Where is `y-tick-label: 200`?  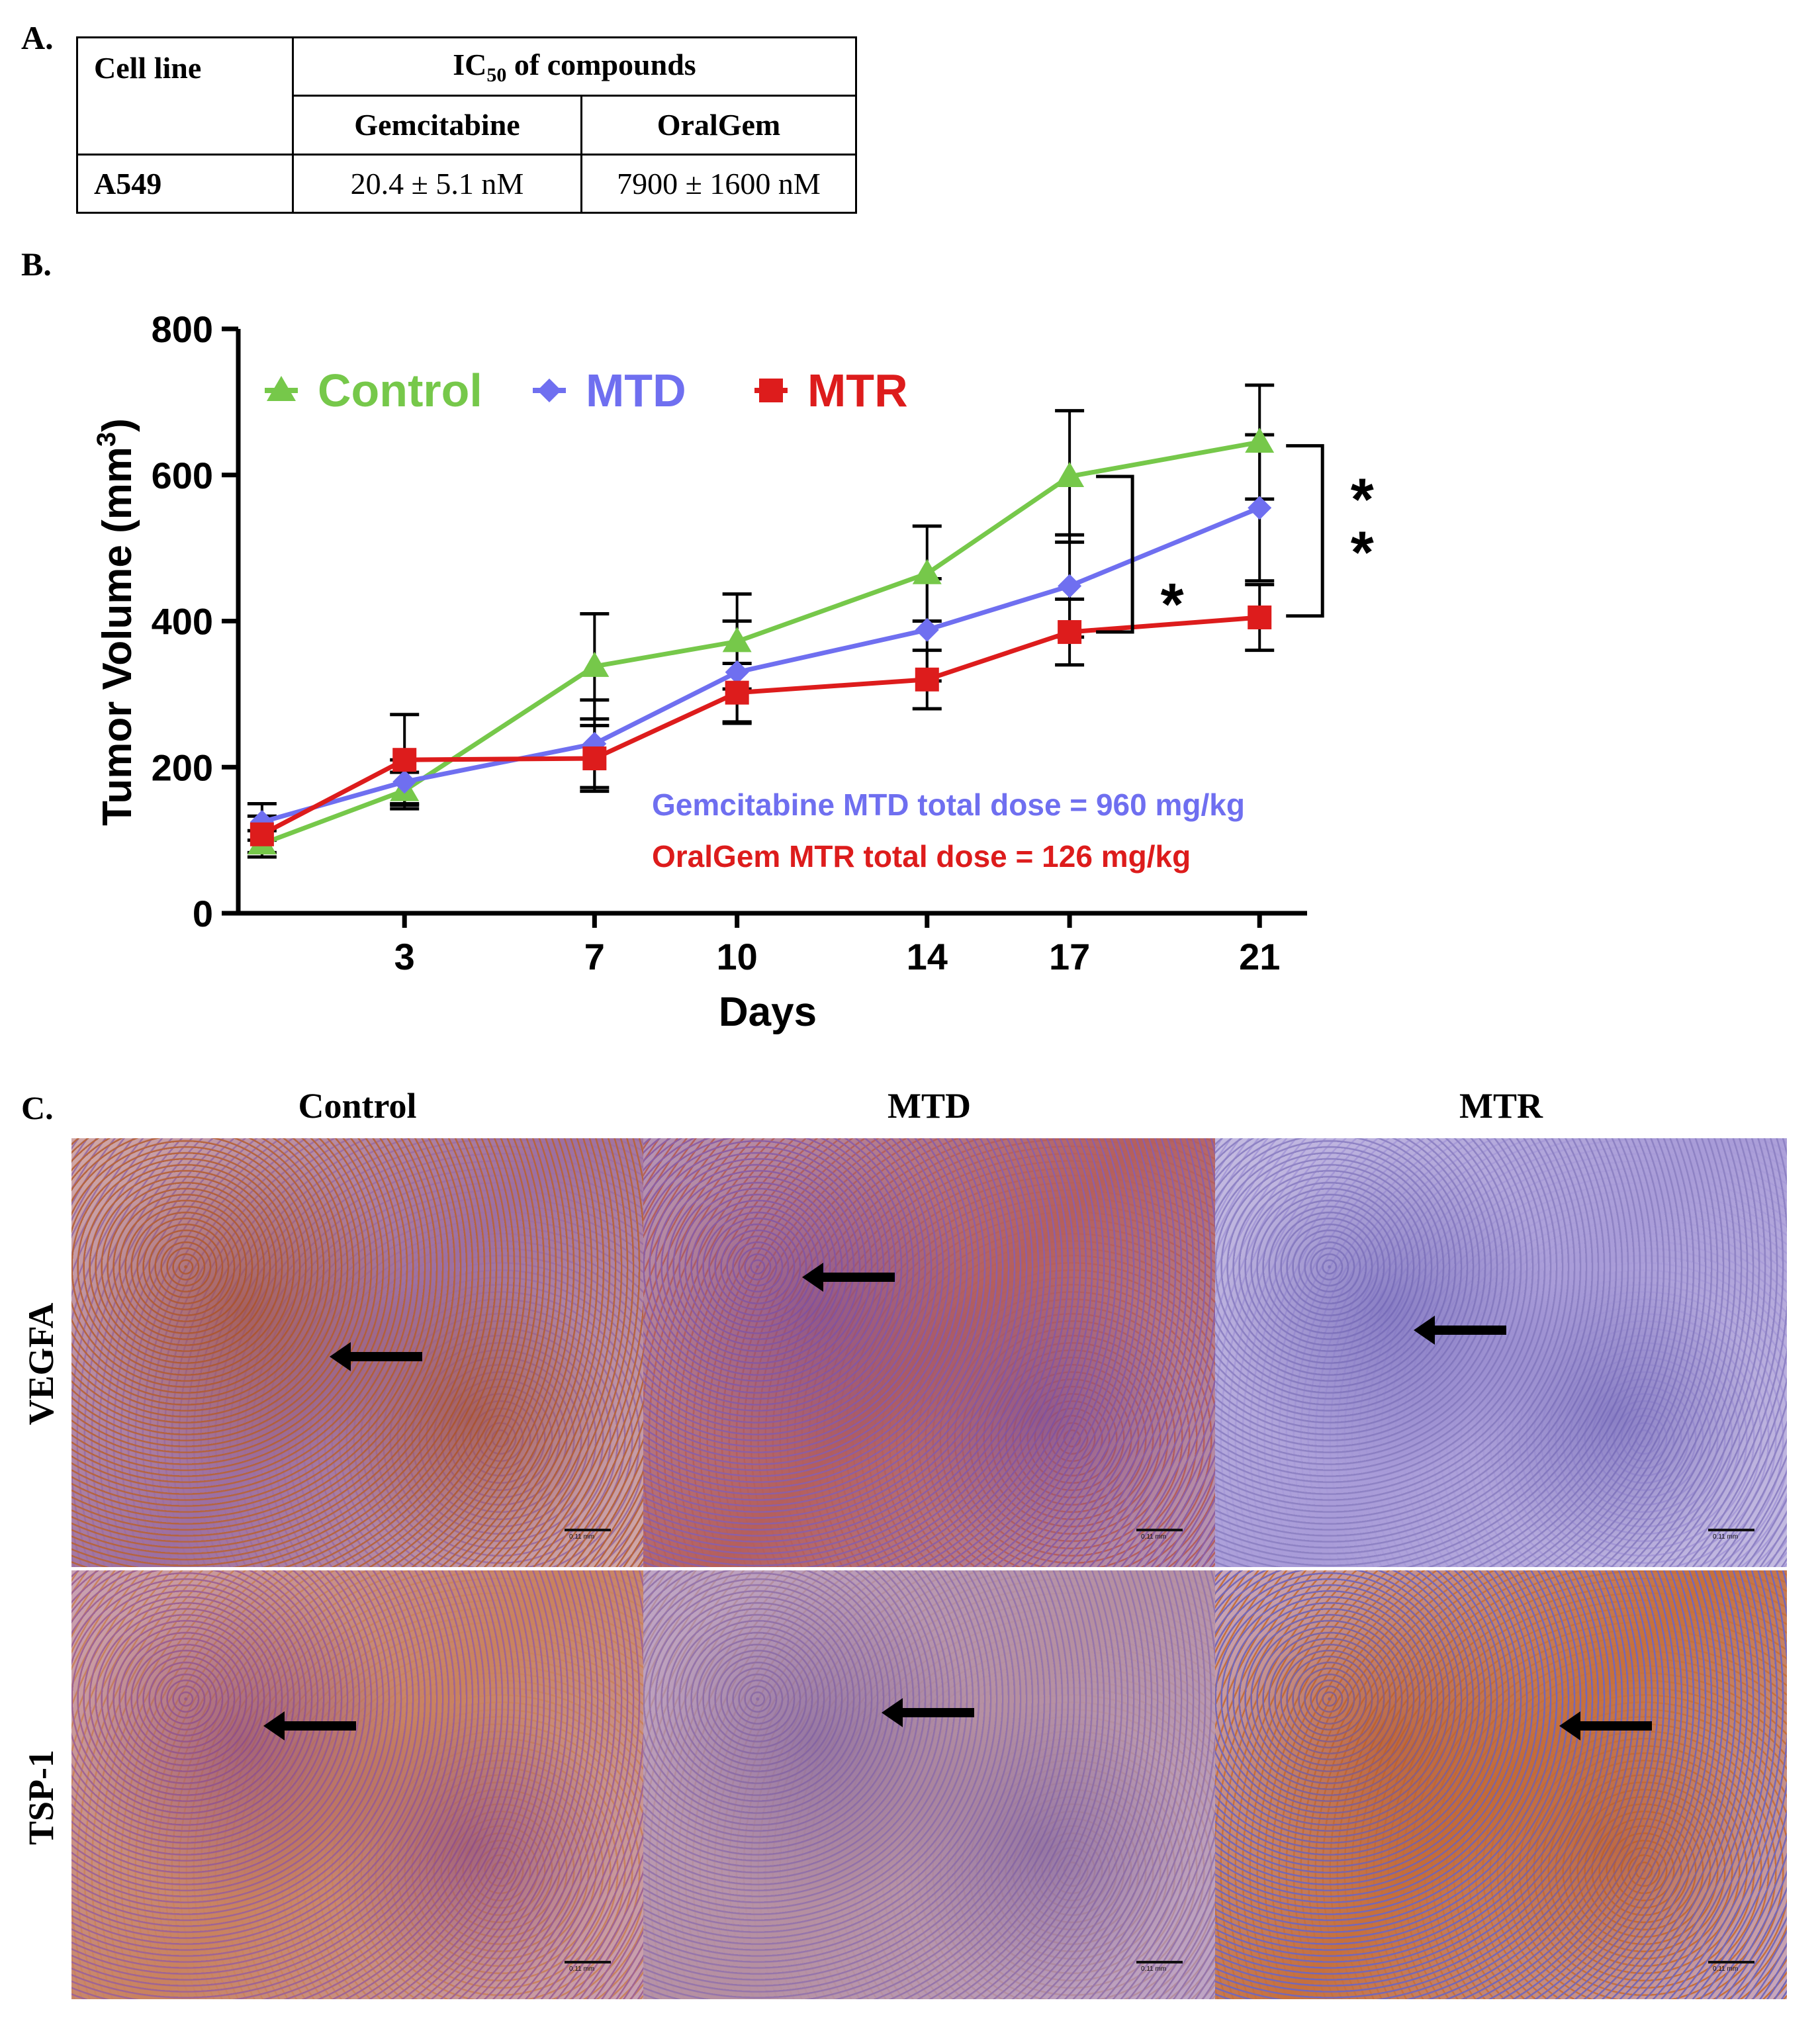 y-tick-label: 200 is located at coordinates (182, 767).